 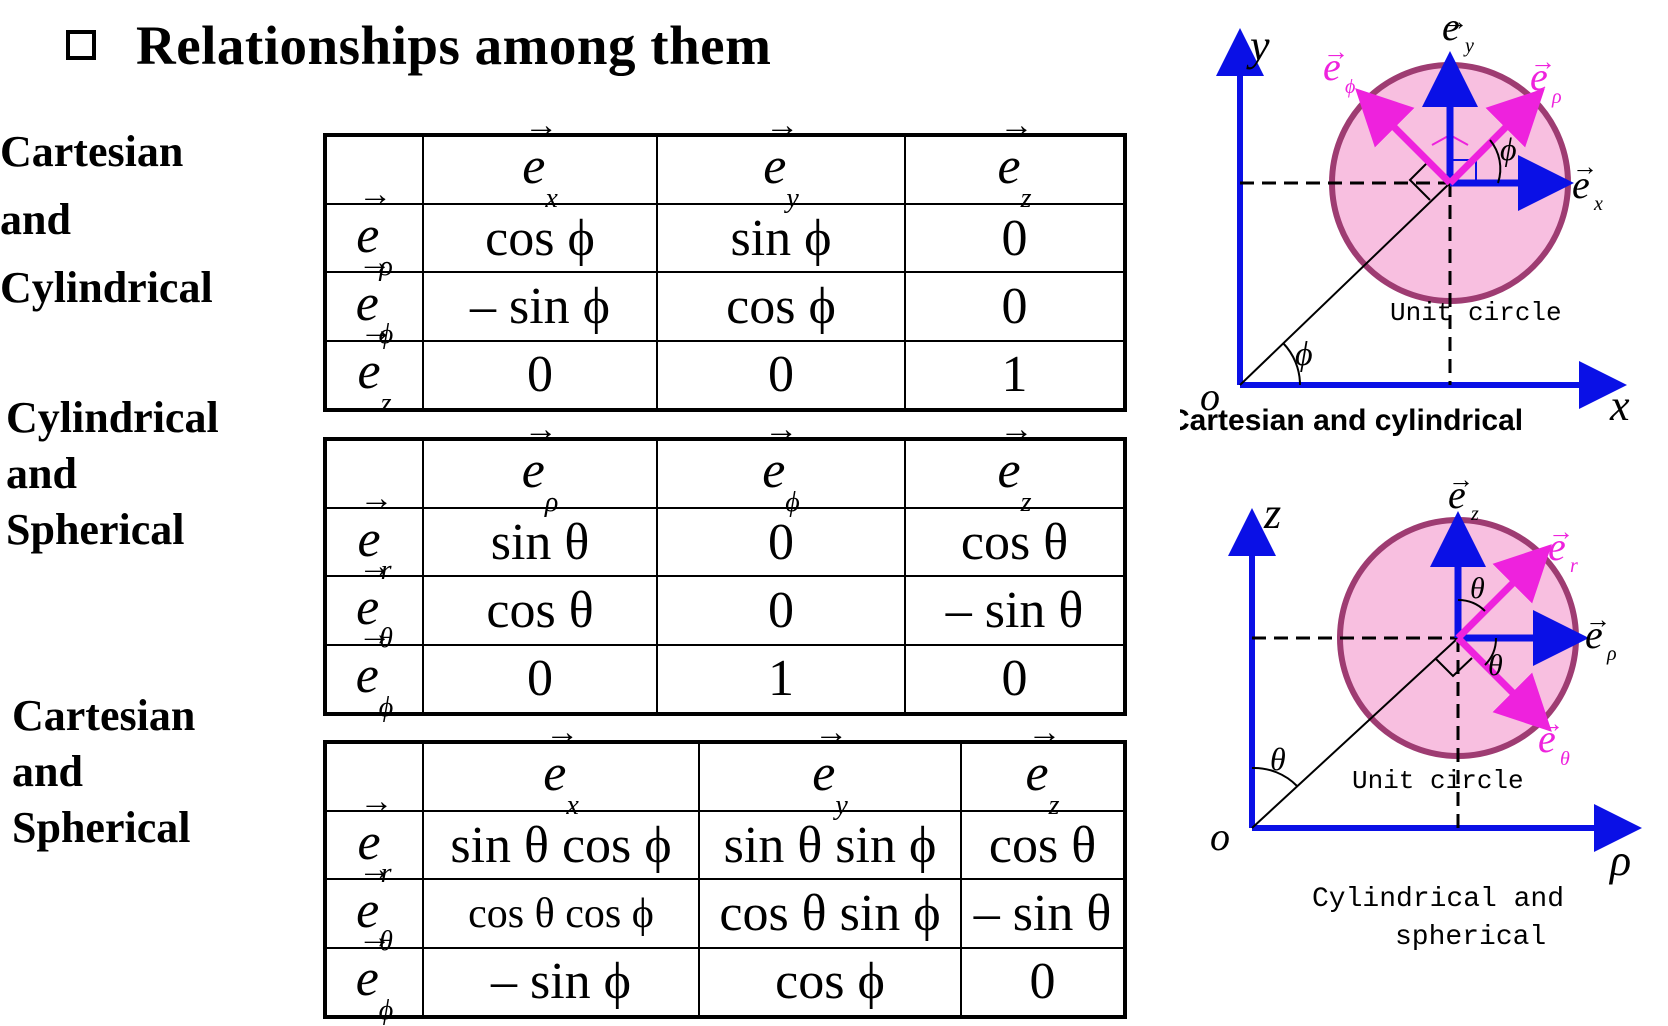 I want to click on heading: Relationships among them, so click(x=418, y=45).